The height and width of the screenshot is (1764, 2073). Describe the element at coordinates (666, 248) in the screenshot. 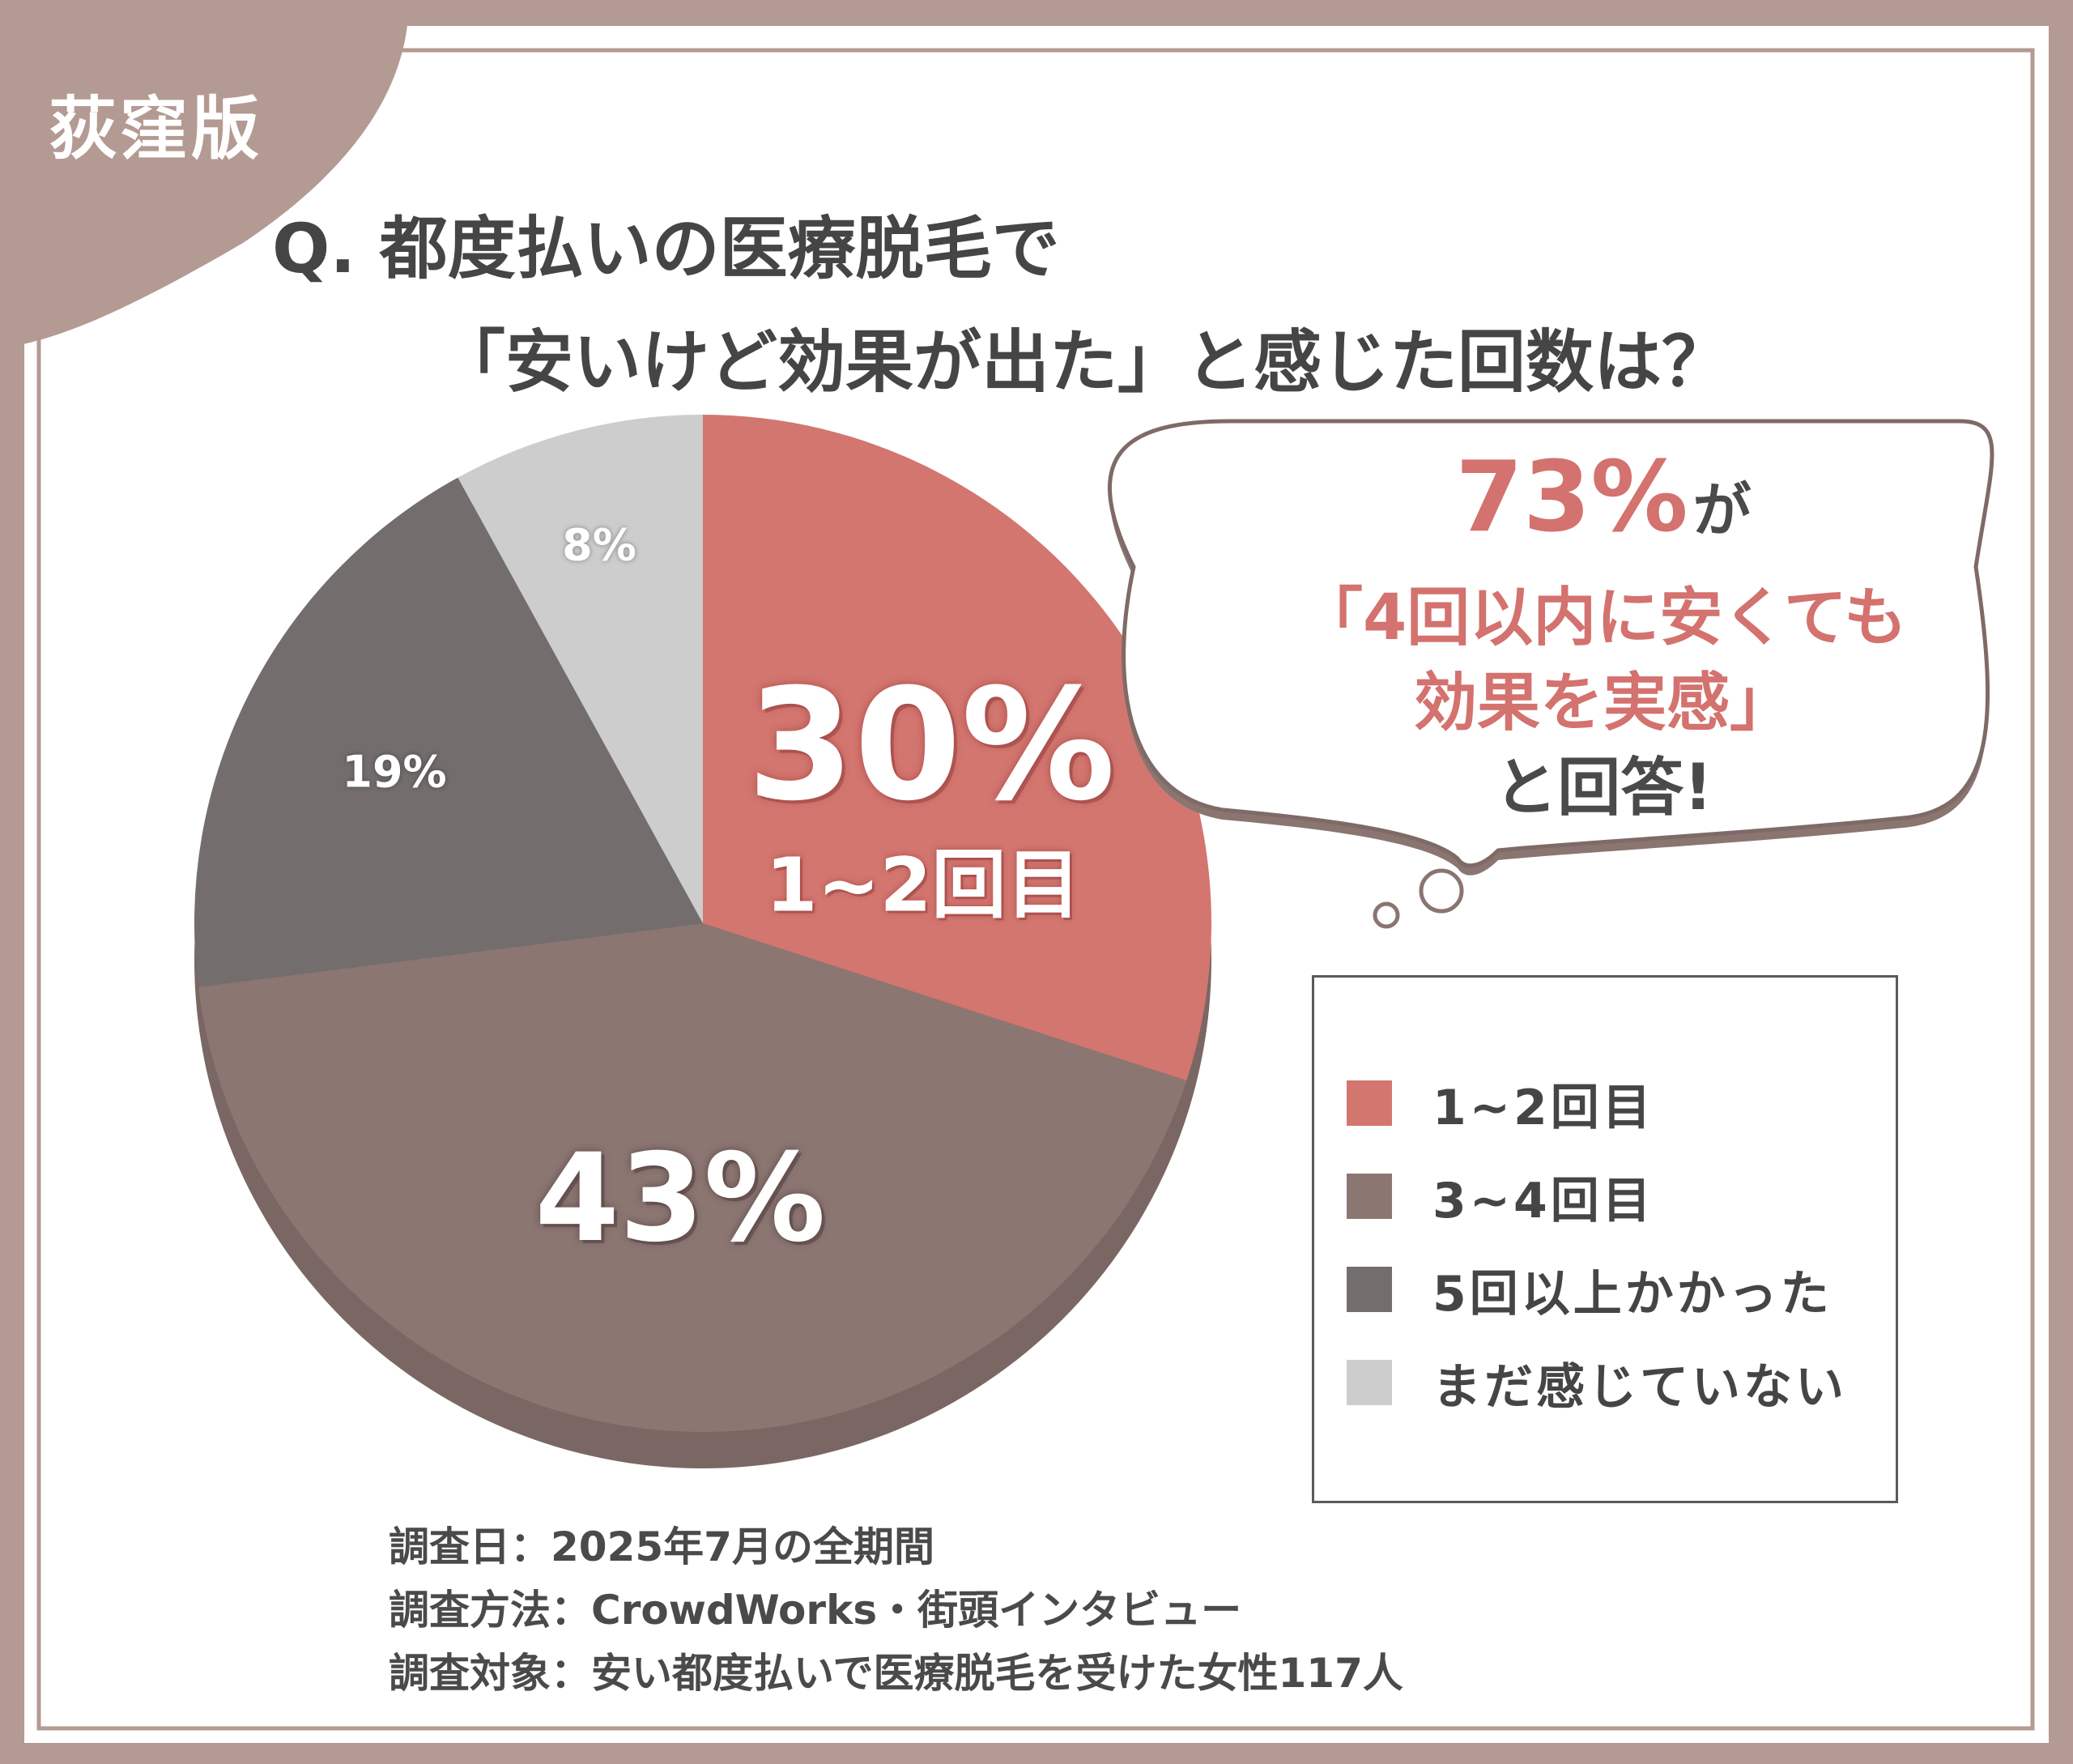

I see `title-line-1: Q. 都度払いの医療脱毛で` at that location.